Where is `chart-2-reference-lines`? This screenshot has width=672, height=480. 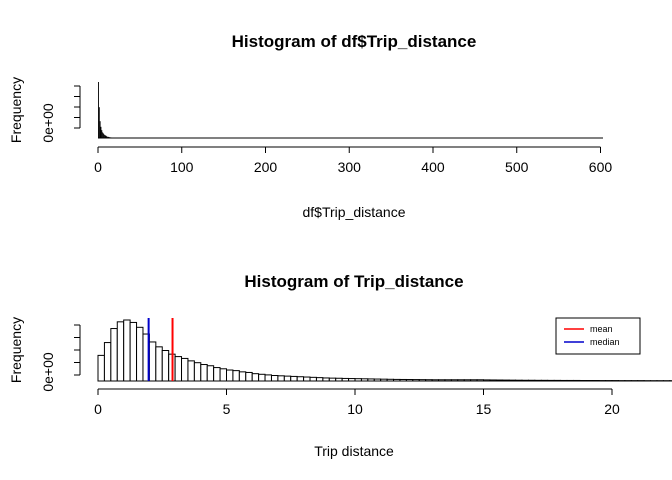
chart-2-reference-lines is located at coordinates (160, 349).